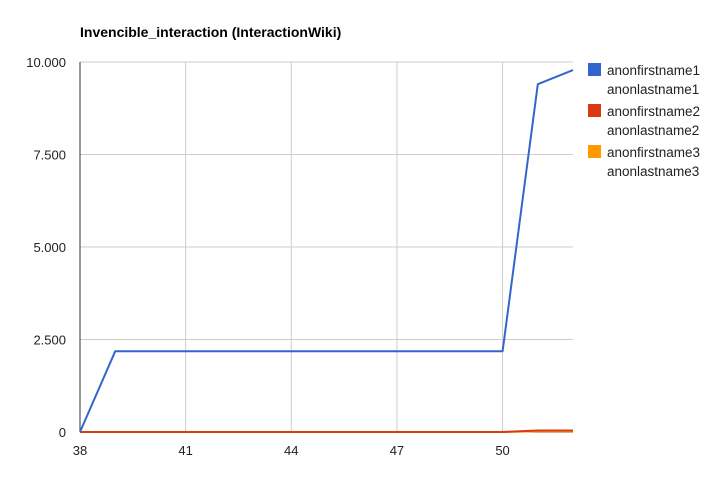  I want to click on legend-item: anonfirstname3 anonlastname3, so click(644, 162).